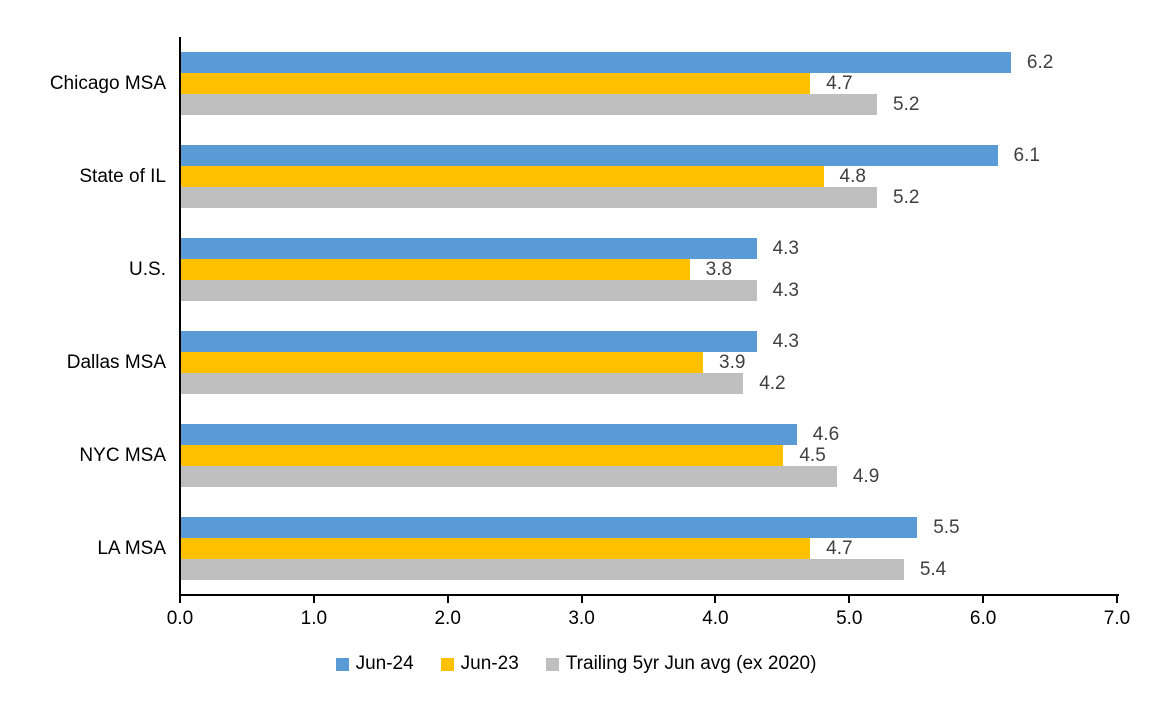  I want to click on legend-label: Jun-24, so click(384, 663).